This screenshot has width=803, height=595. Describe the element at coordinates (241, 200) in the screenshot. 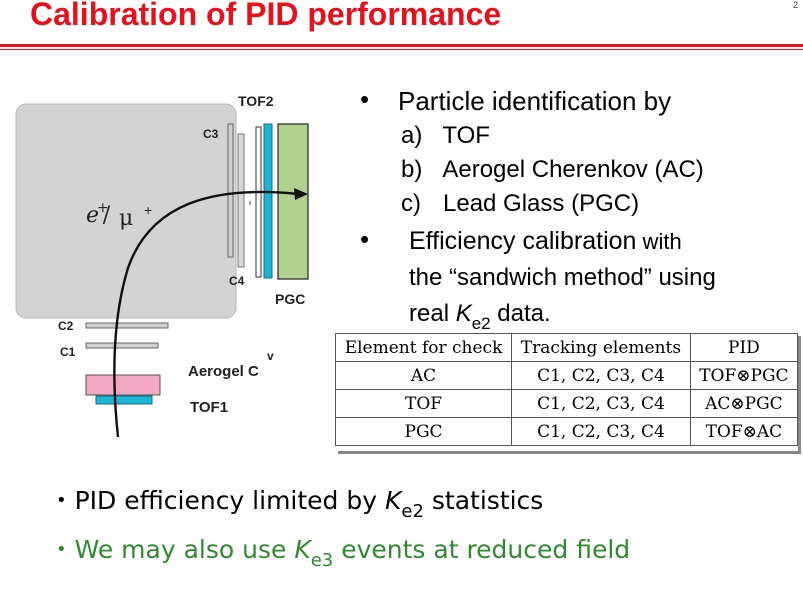

I see `c4-chamber` at that location.